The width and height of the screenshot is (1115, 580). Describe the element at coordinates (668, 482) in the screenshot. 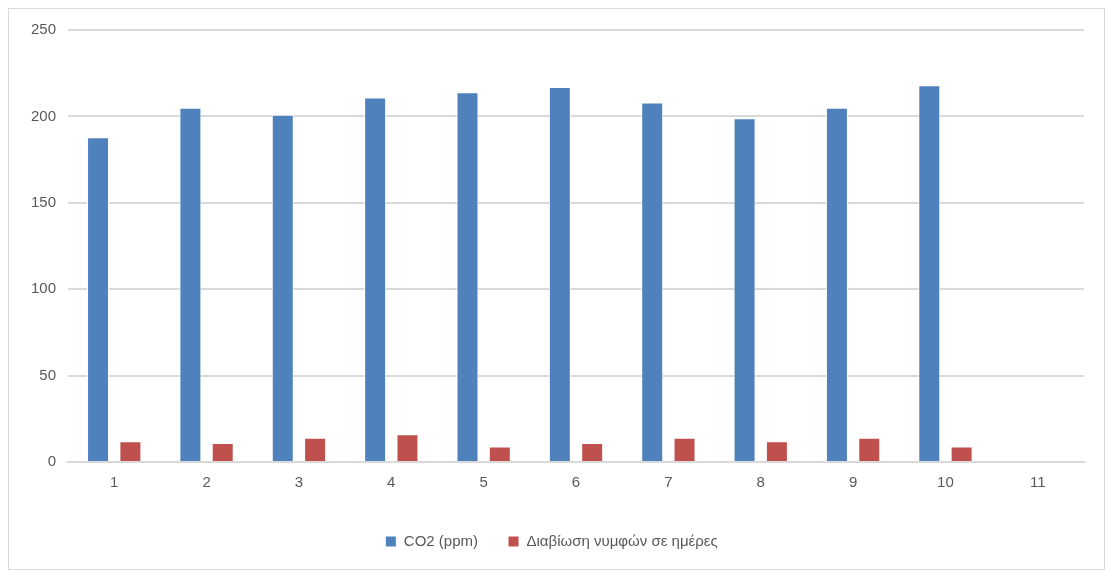

I see `x-tick-label: 7` at that location.